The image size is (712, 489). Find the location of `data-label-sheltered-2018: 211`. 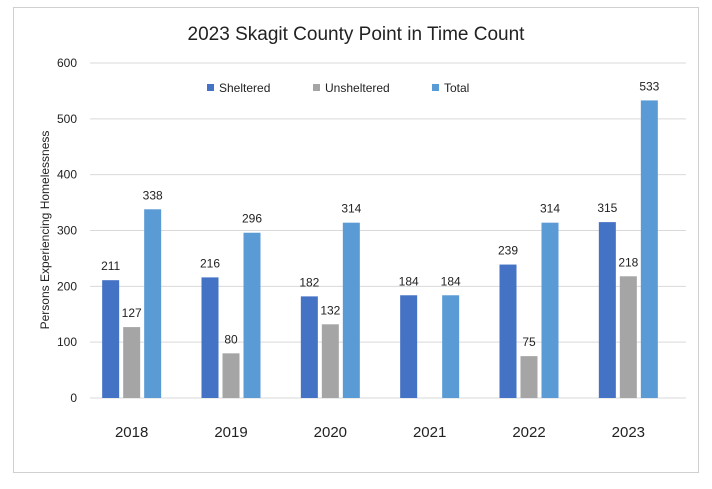

data-label-sheltered-2018: 211 is located at coordinates (110, 266).